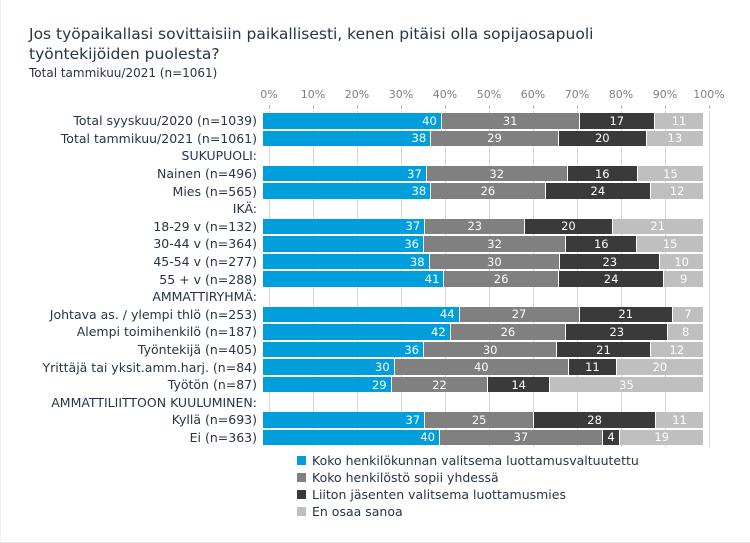  I want to click on bar-value-label: 37, so click(521, 437).